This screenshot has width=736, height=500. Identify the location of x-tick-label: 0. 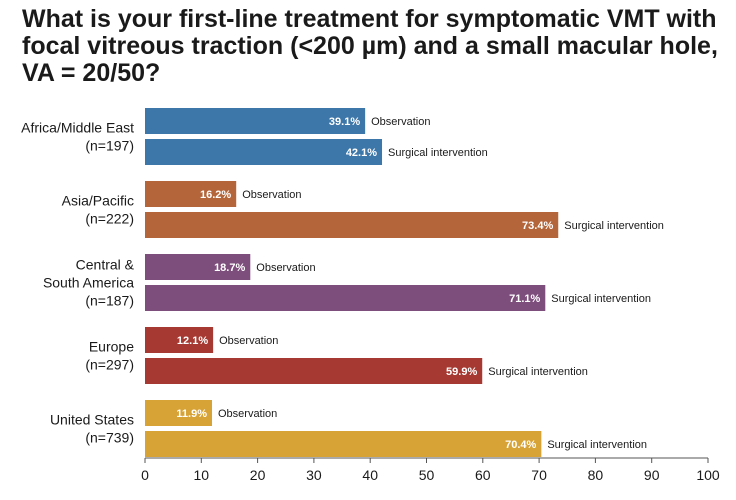
(145, 475).